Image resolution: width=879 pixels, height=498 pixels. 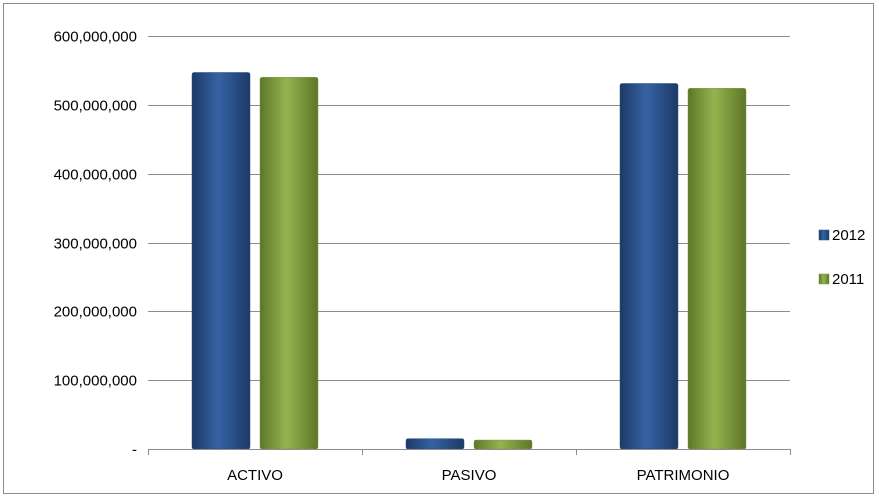 I want to click on bar-activo-2012, so click(x=221, y=261).